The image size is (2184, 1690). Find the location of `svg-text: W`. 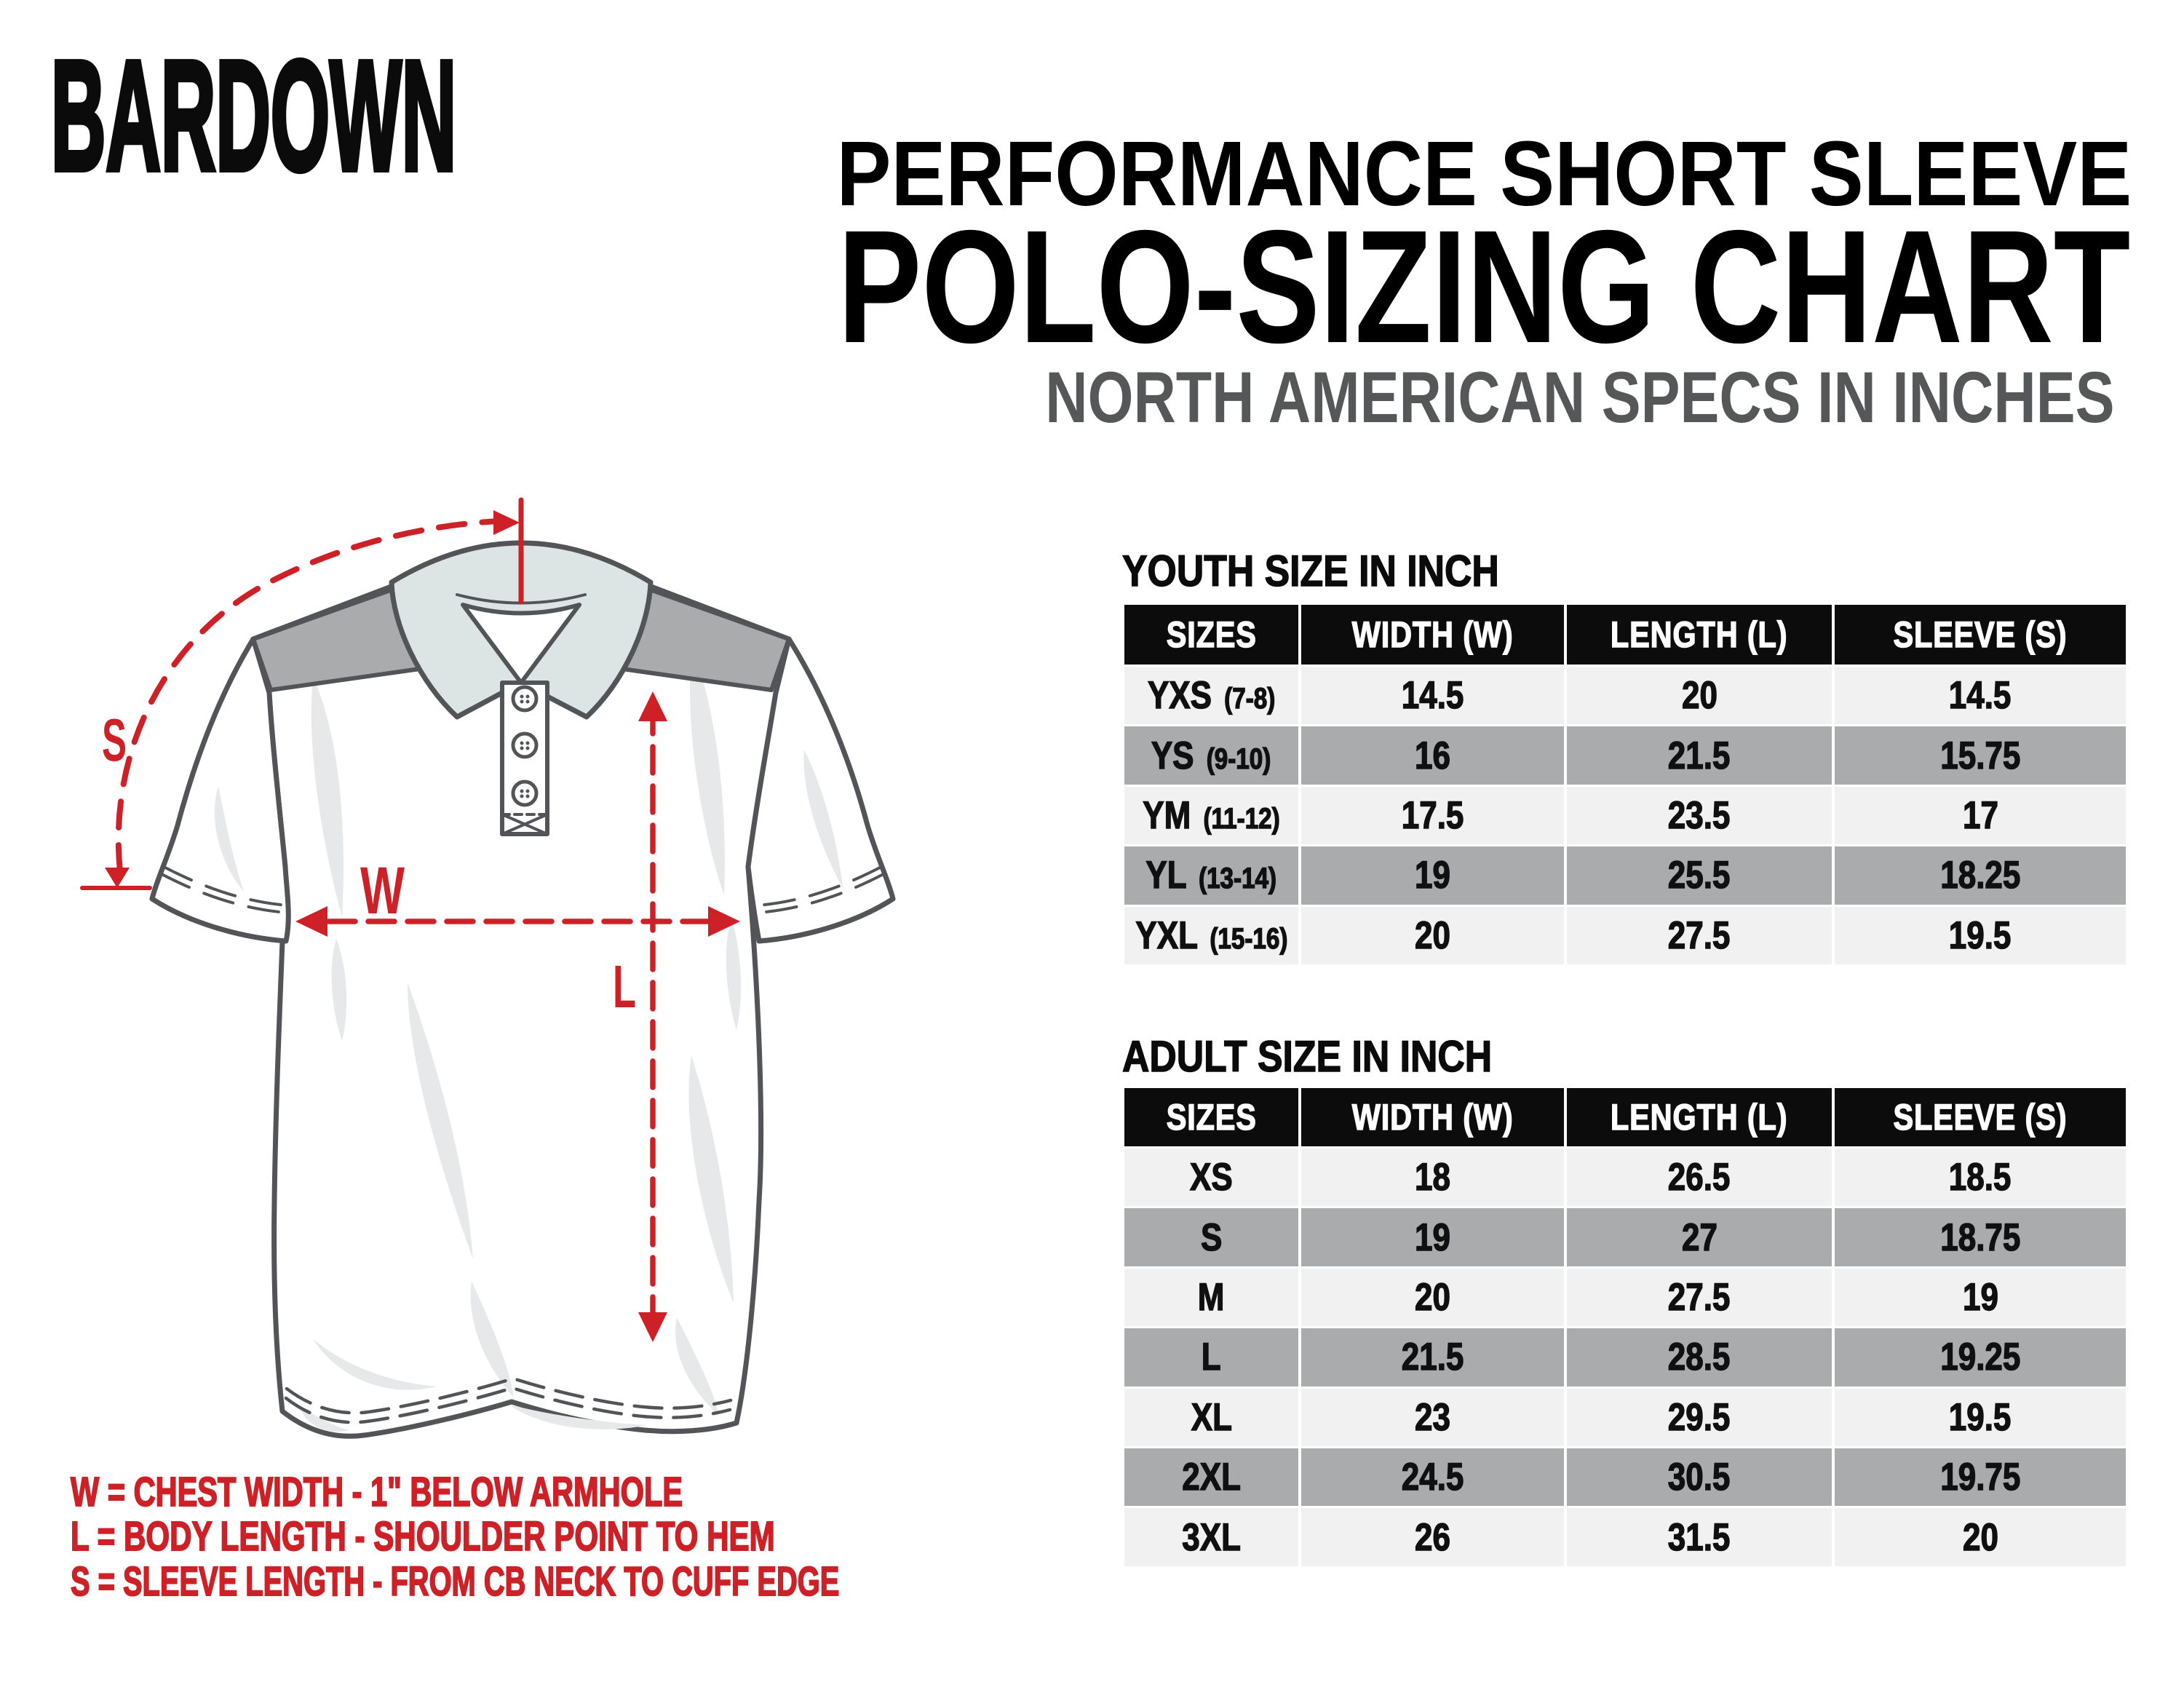

svg-text: W is located at coordinates (382, 891).